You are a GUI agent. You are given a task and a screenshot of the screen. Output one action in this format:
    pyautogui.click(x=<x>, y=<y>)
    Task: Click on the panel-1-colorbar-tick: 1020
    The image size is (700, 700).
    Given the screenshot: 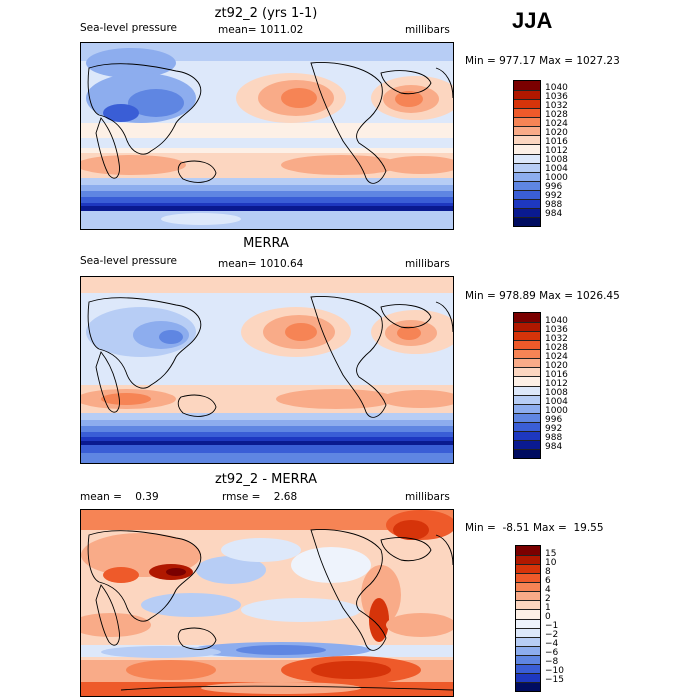 What is the action you would take?
    pyautogui.click(x=556, y=133)
    